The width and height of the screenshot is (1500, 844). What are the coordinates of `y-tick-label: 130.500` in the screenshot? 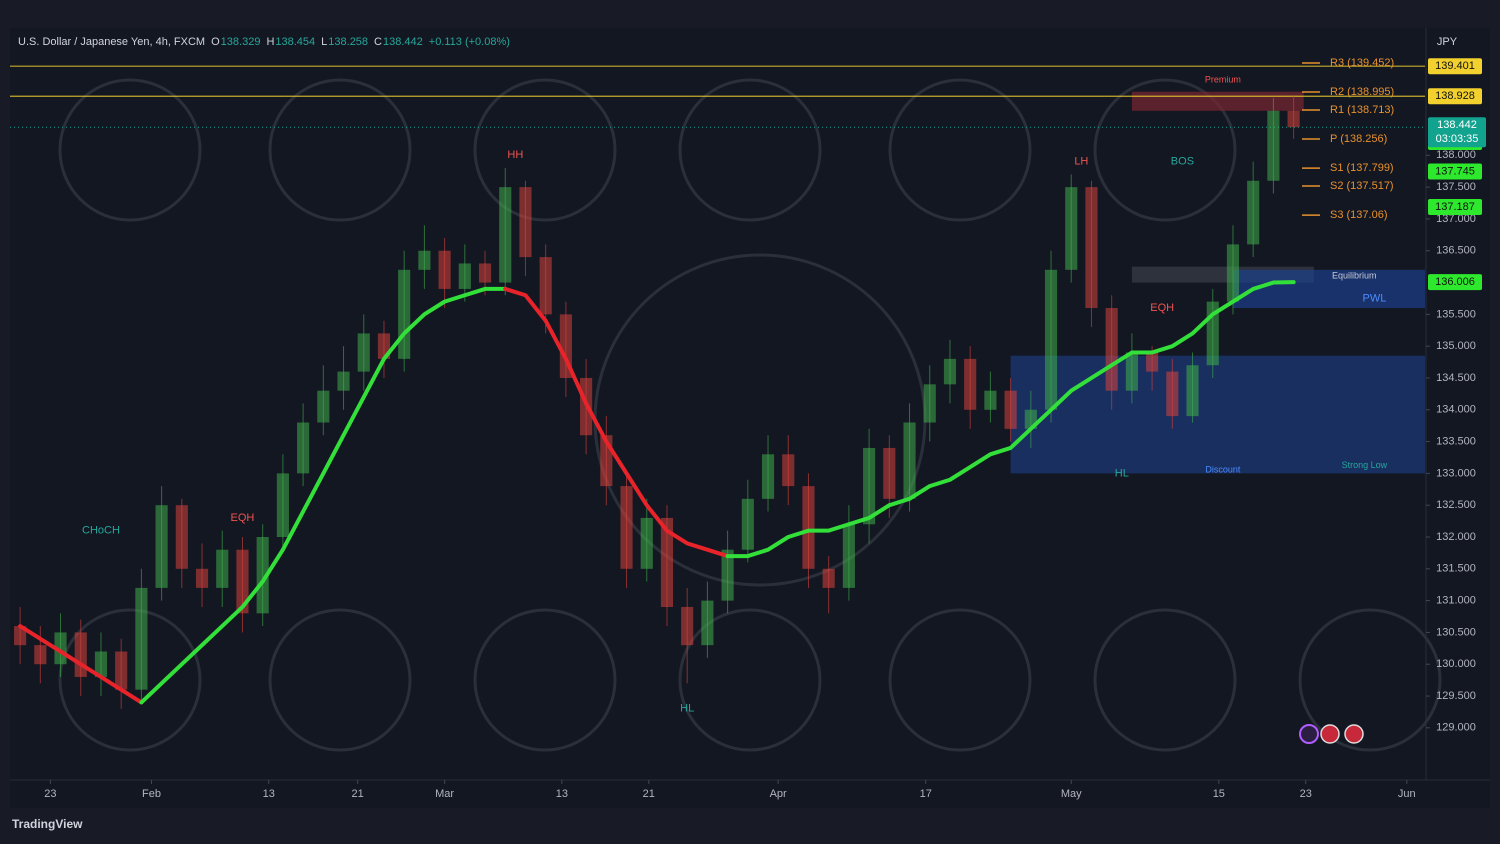 It's located at (1456, 632).